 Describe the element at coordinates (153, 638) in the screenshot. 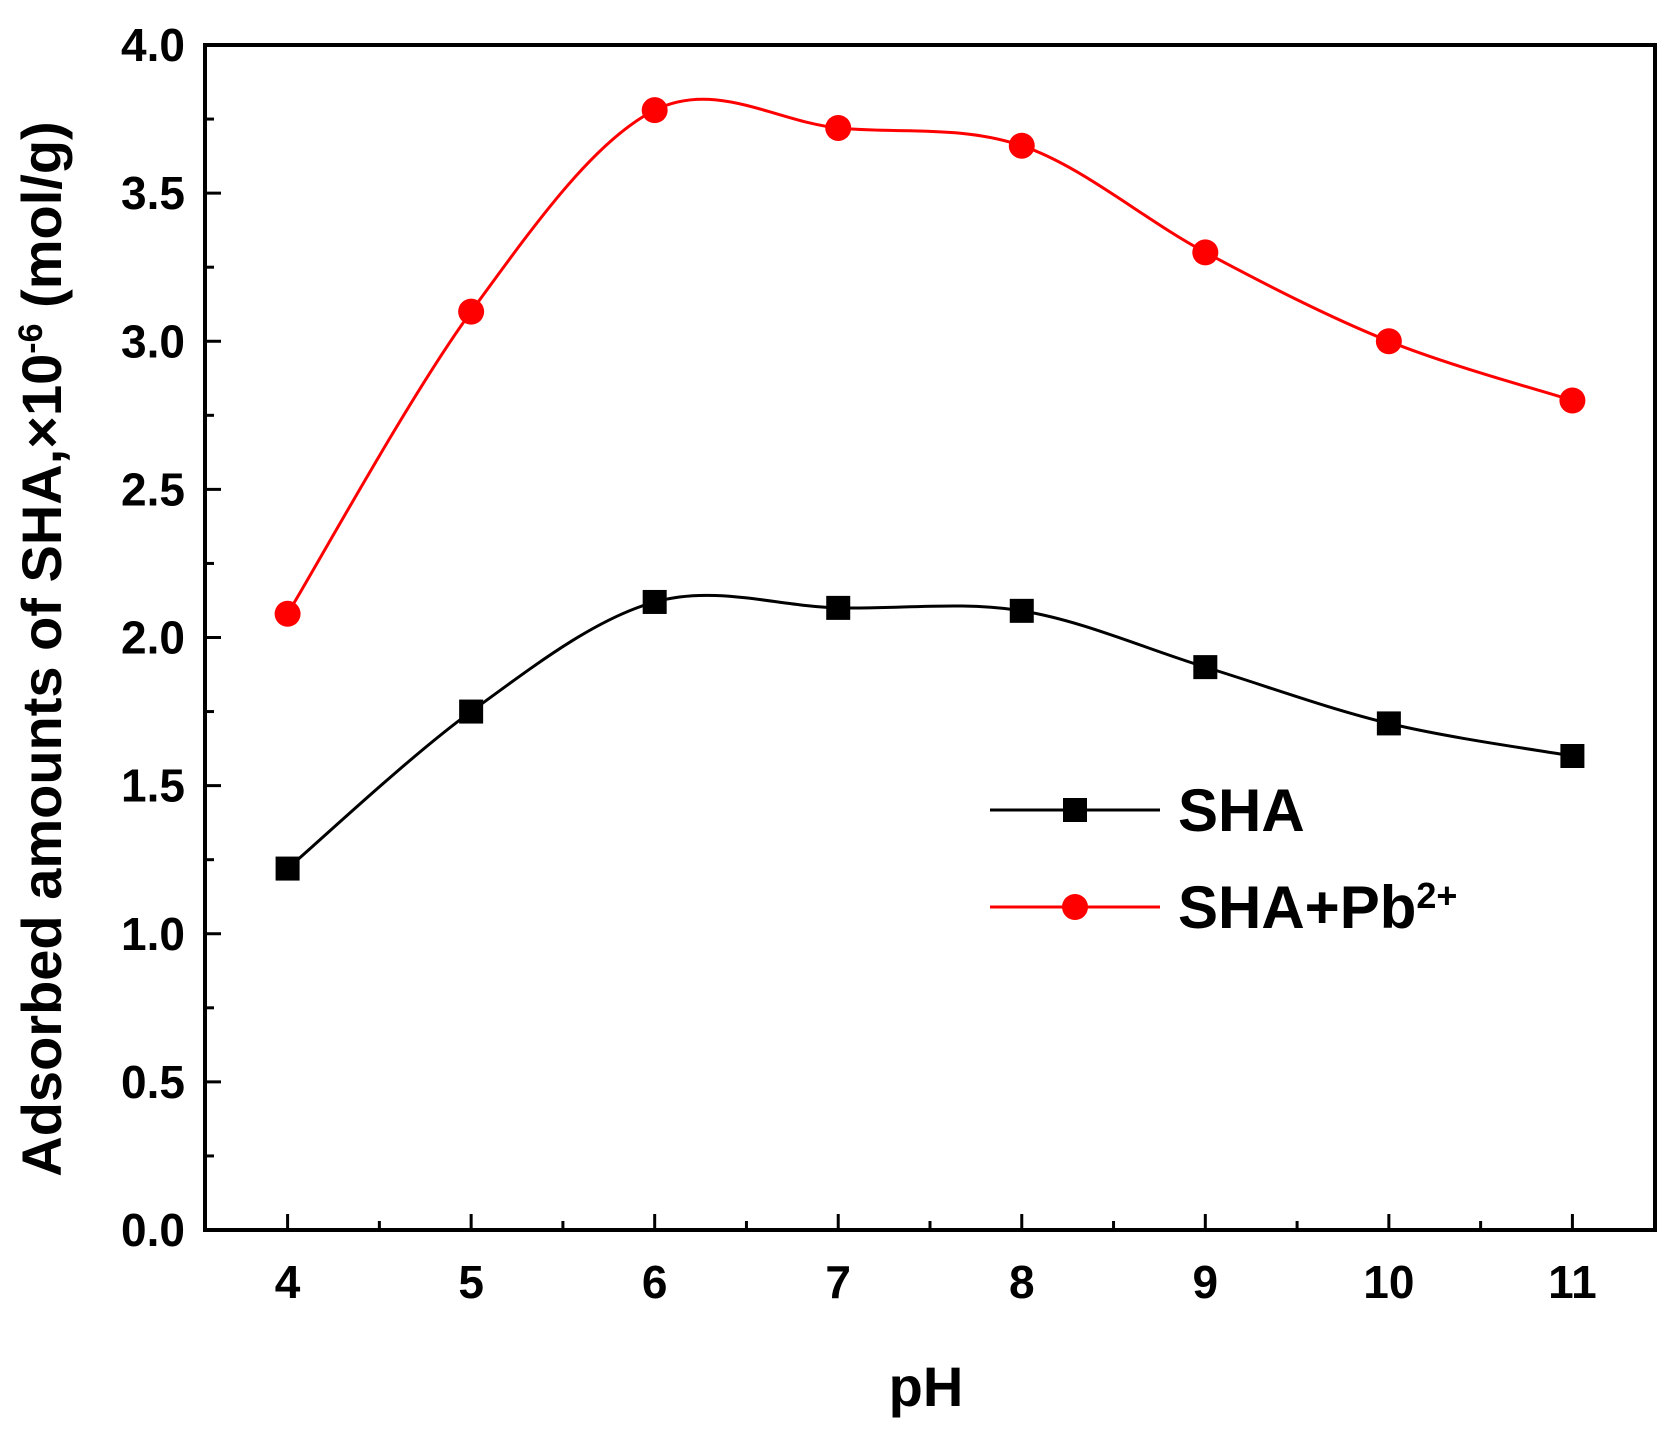

I see `y-tick-label: 2.0` at that location.